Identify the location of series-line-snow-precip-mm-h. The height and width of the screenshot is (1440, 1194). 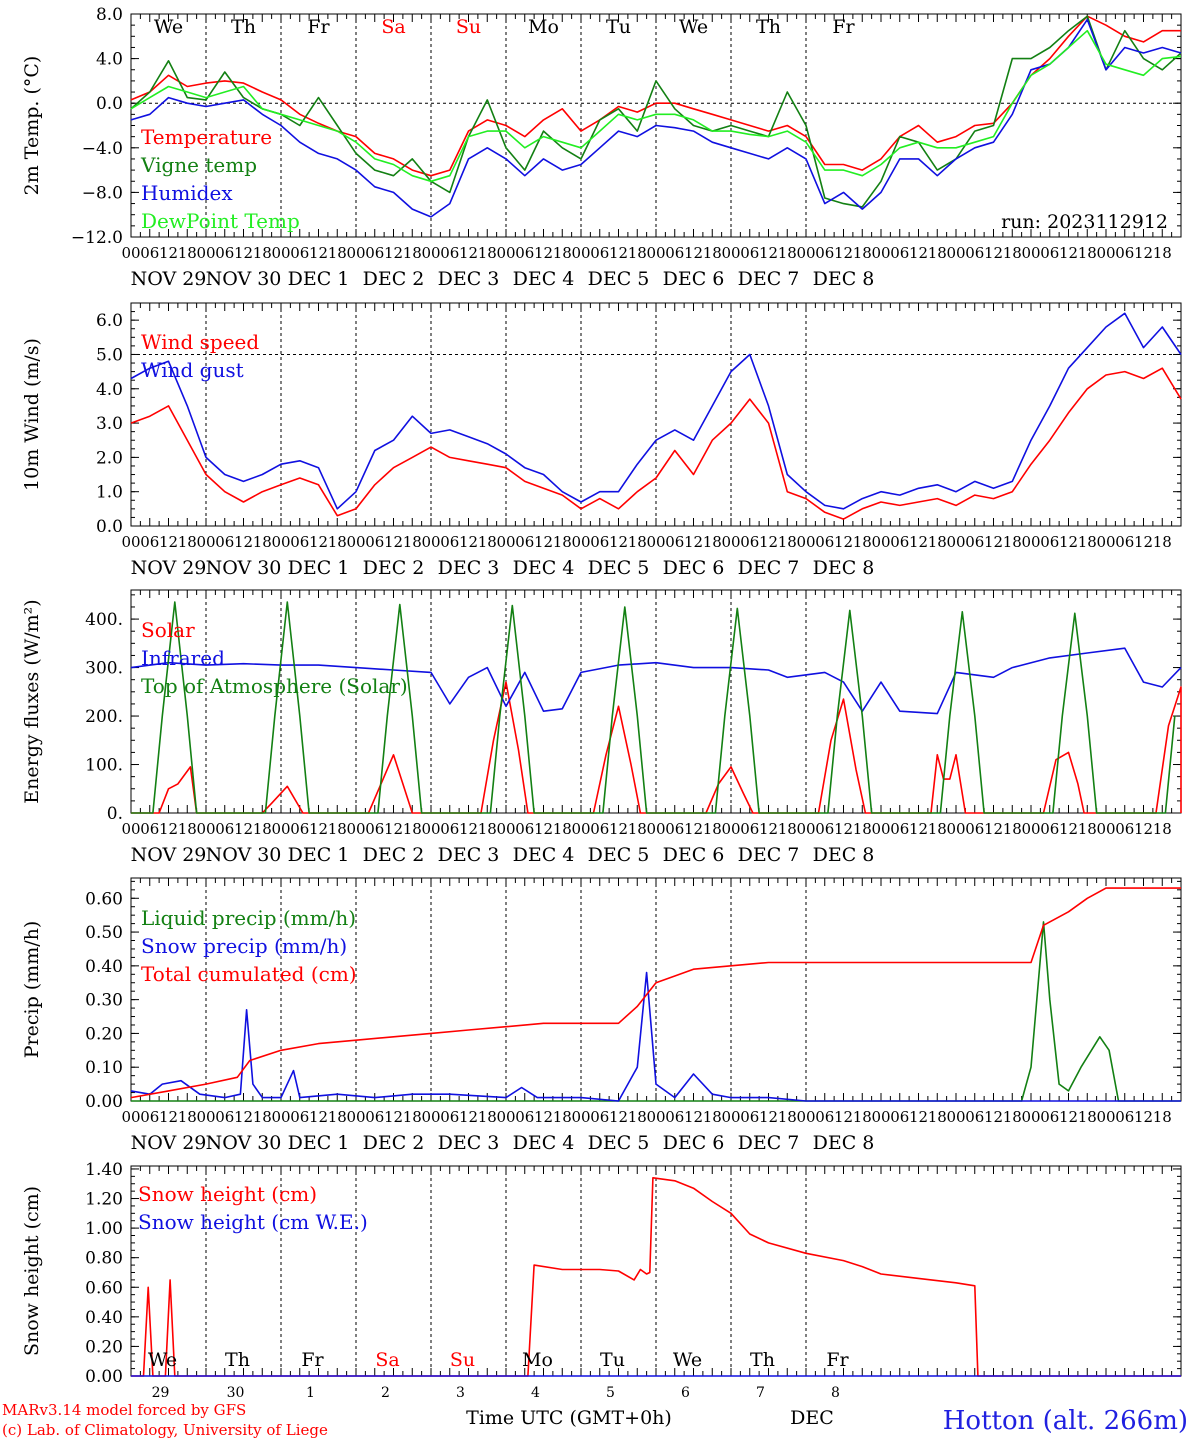
(655, 1036).